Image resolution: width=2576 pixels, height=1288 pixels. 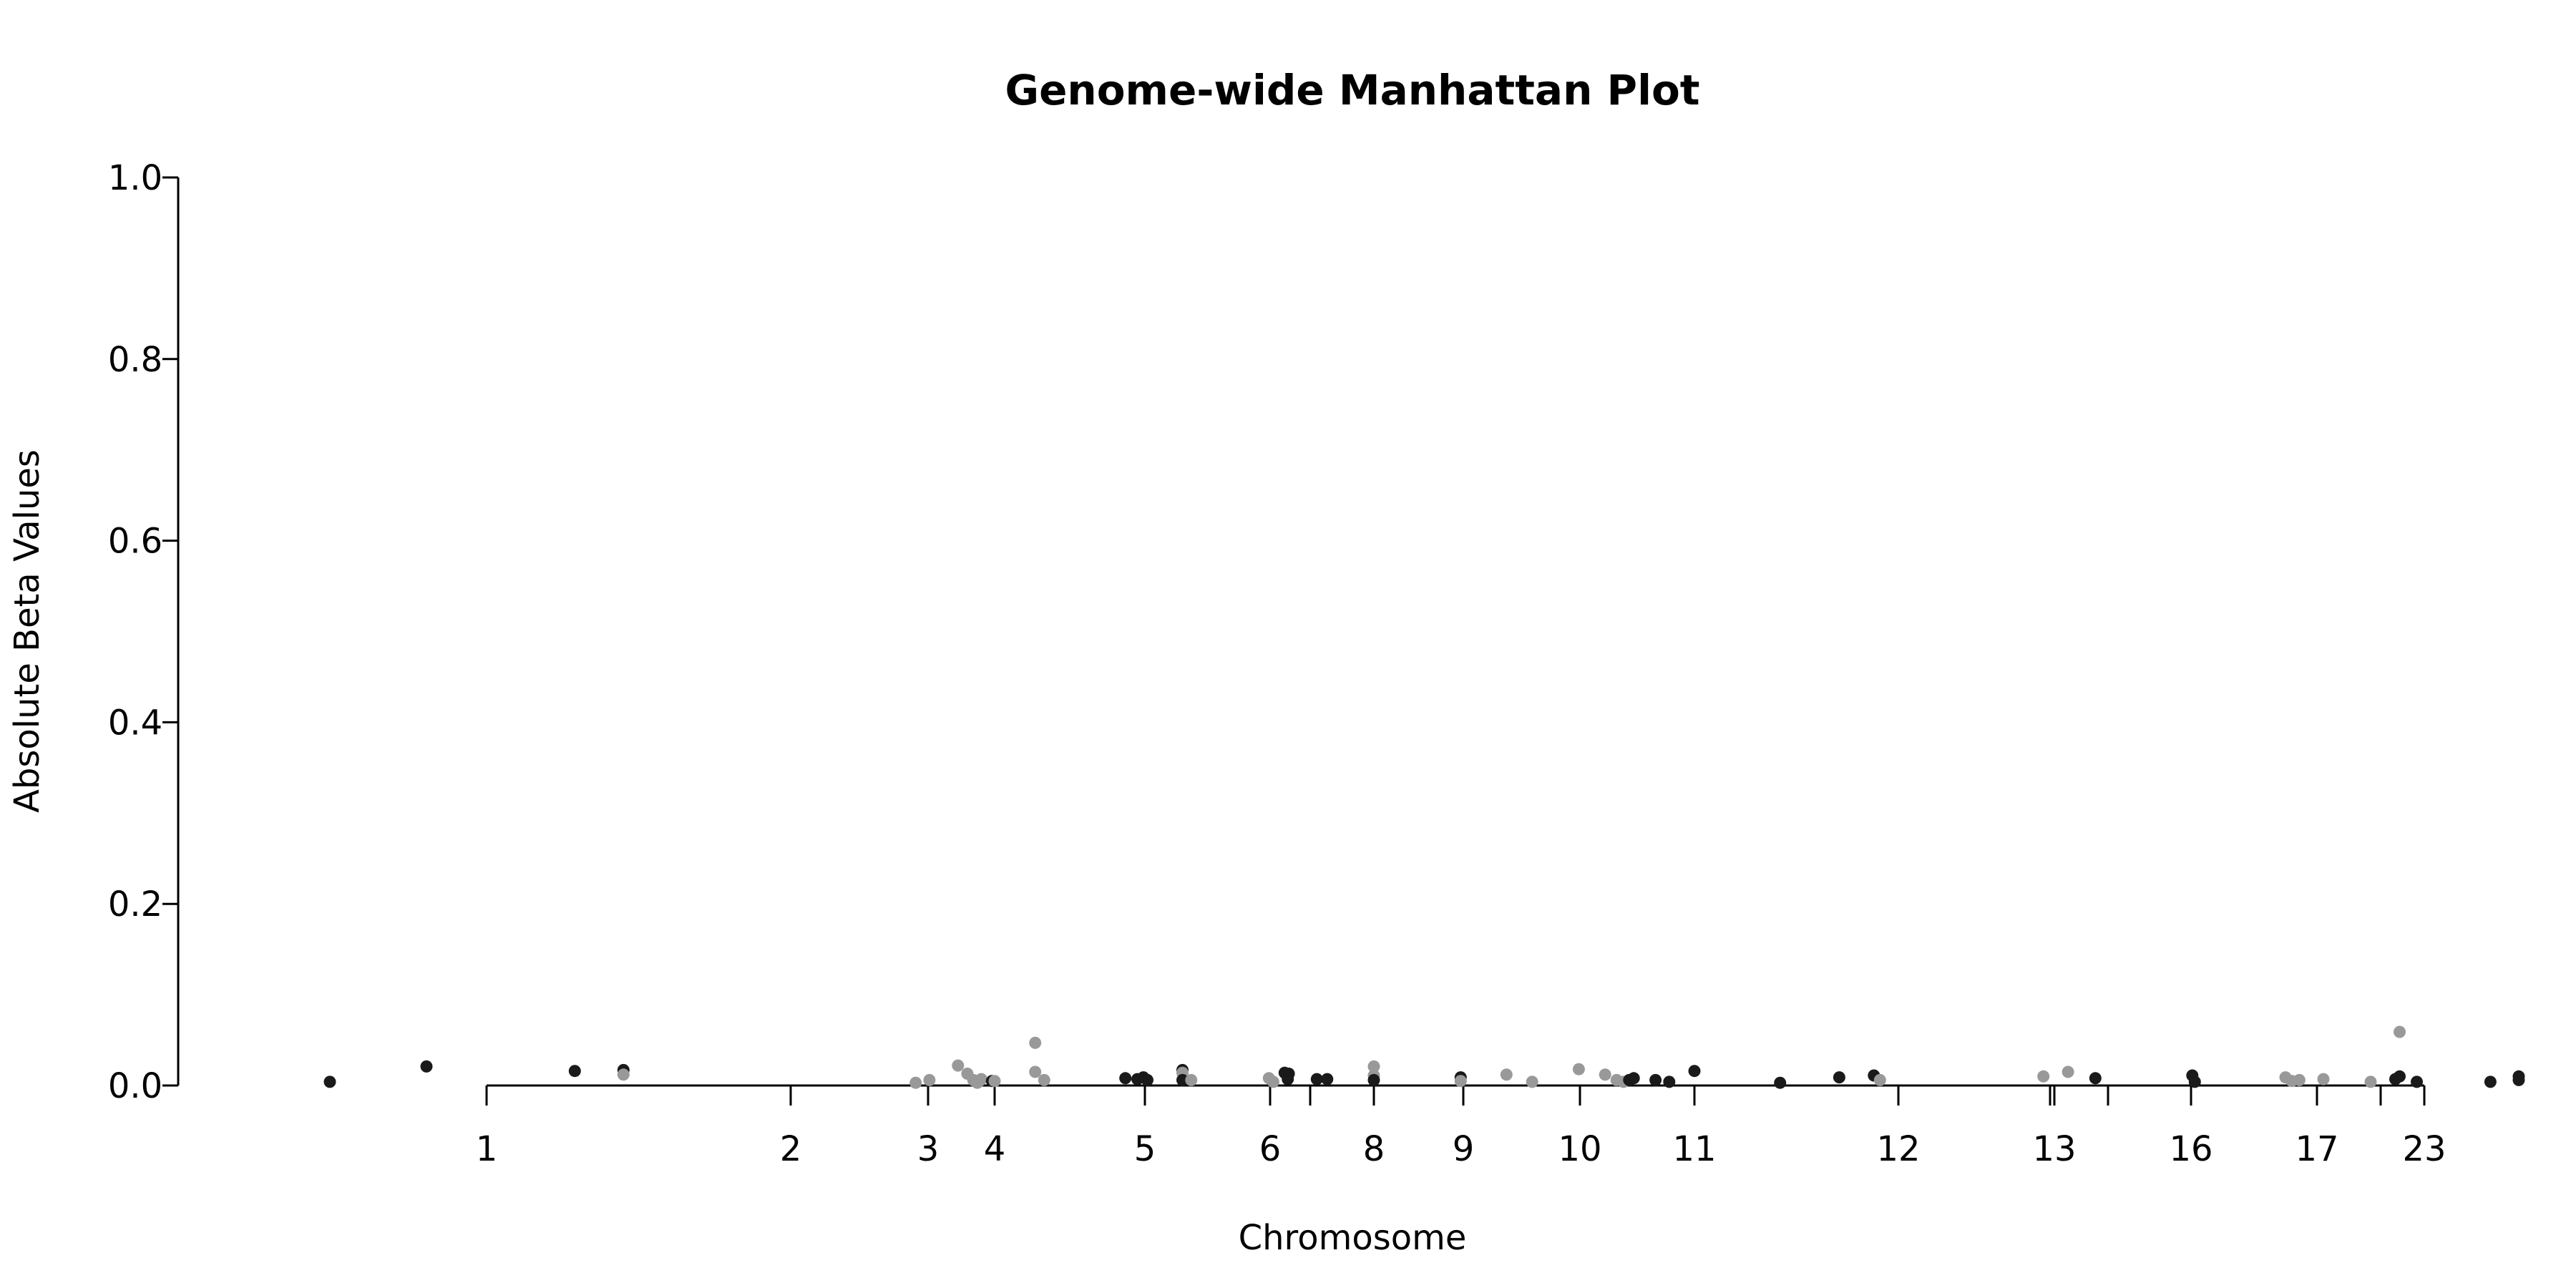 I want to click on y-tick-label: 0.8, so click(x=135, y=360).